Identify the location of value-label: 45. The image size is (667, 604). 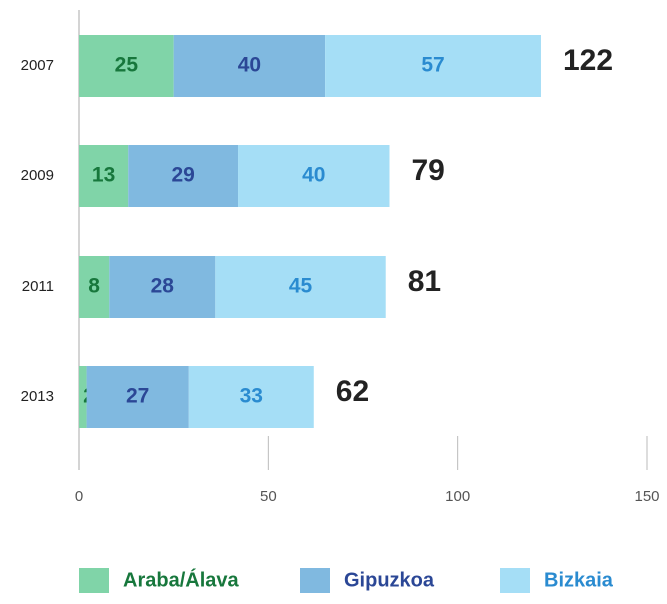
(301, 286).